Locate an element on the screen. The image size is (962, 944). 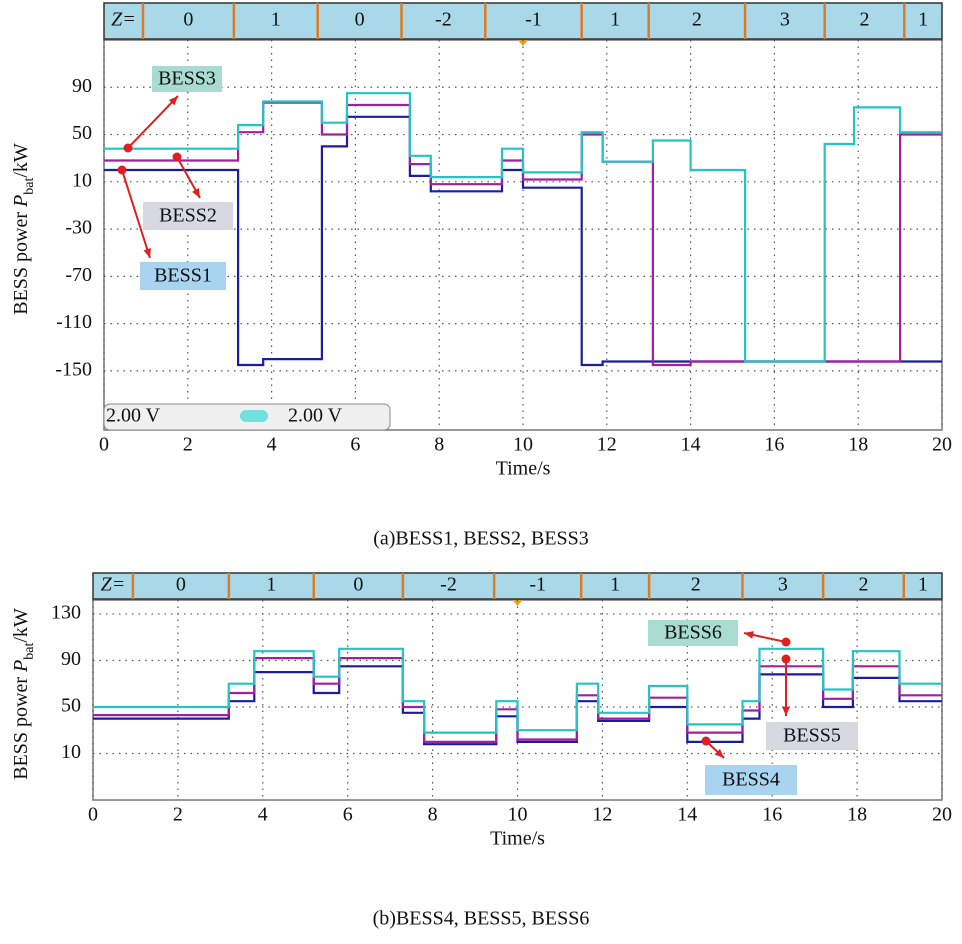
series-line is located at coordinates (517, 690).